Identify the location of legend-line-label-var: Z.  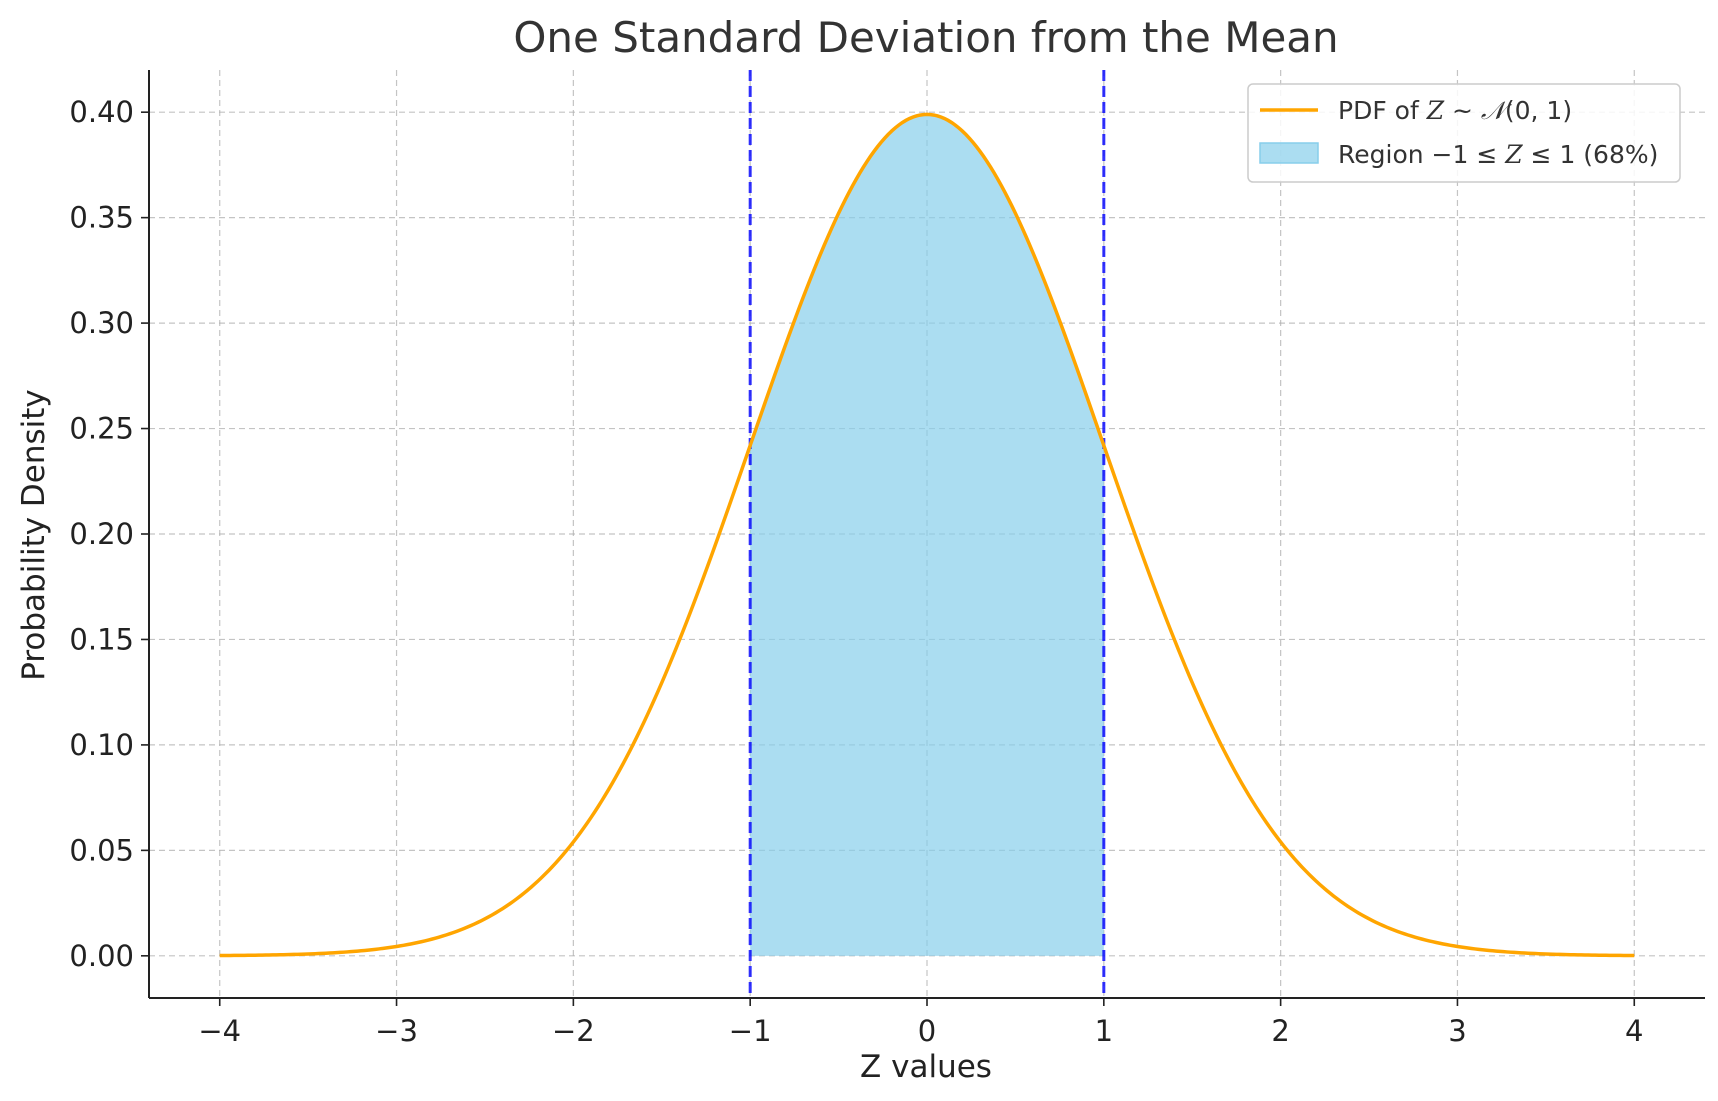
(1435, 110).